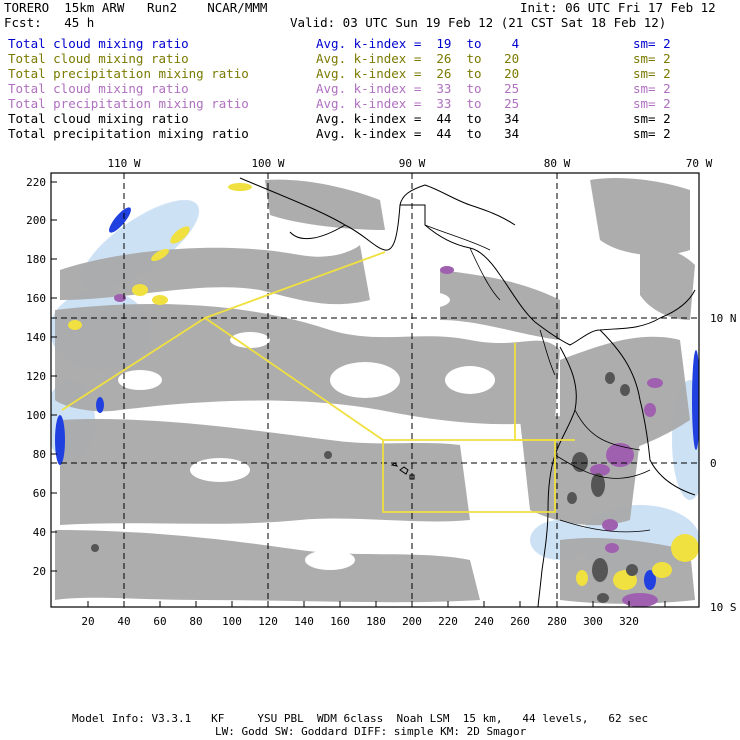 The height and width of the screenshot is (740, 740). Describe the element at coordinates (376, 604) in the screenshot. I see `bottom-ticks` at that location.